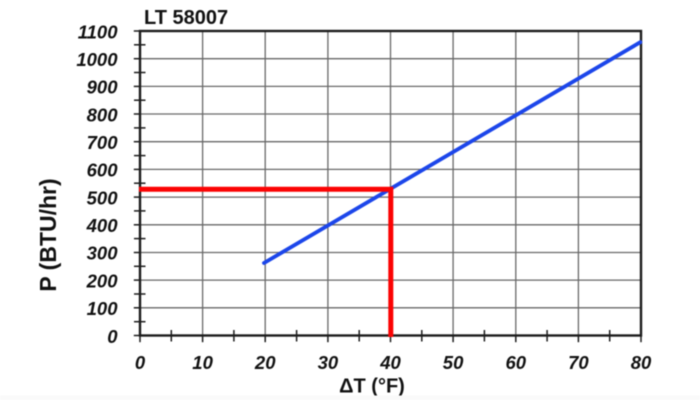  What do you see at coordinates (103, 253) in the screenshot?
I see `svg-text: 300` at bounding box center [103, 253].